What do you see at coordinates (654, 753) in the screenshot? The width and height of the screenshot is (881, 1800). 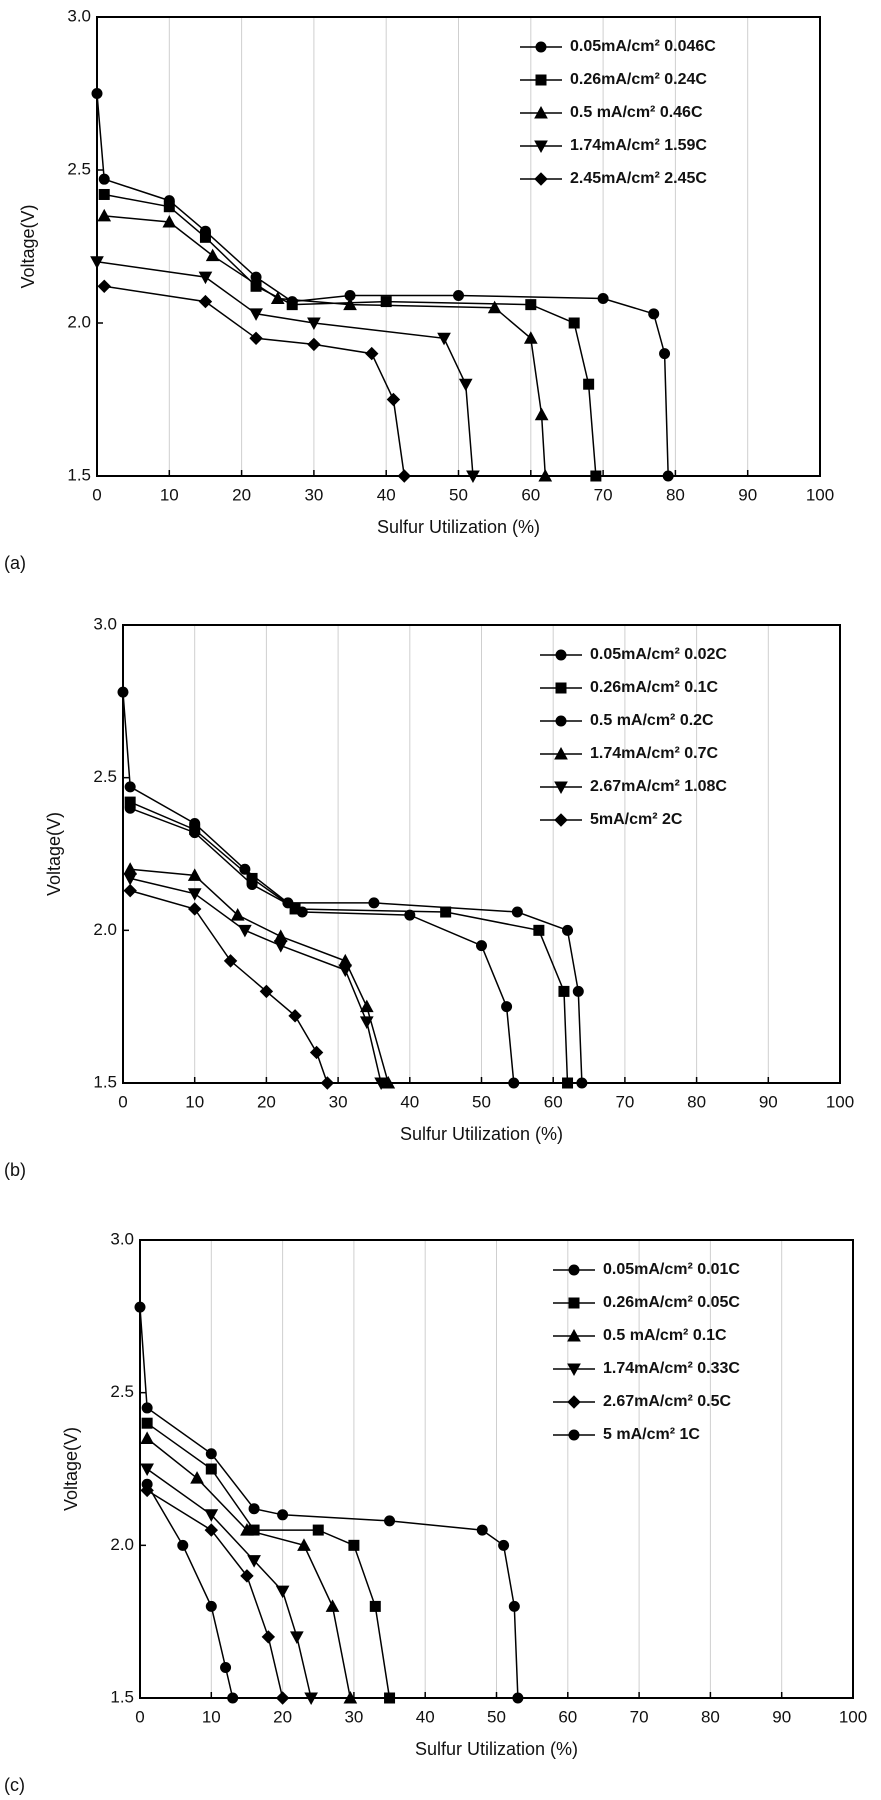 I see `legend-label: 1.74mA/cm² 0.7C` at bounding box center [654, 753].